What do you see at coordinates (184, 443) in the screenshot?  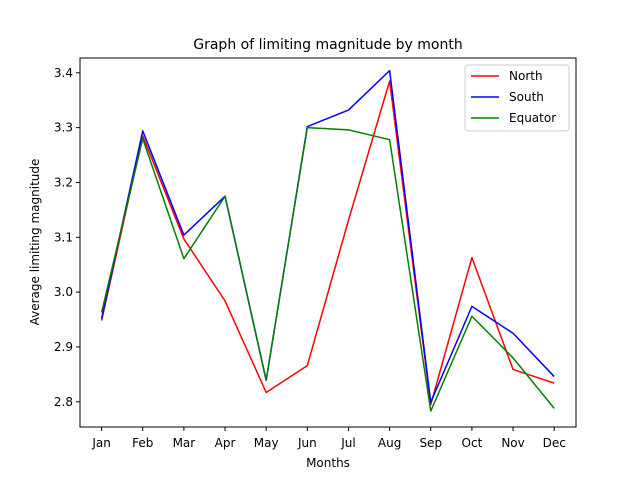 I see `x-tick-label: Mar` at bounding box center [184, 443].